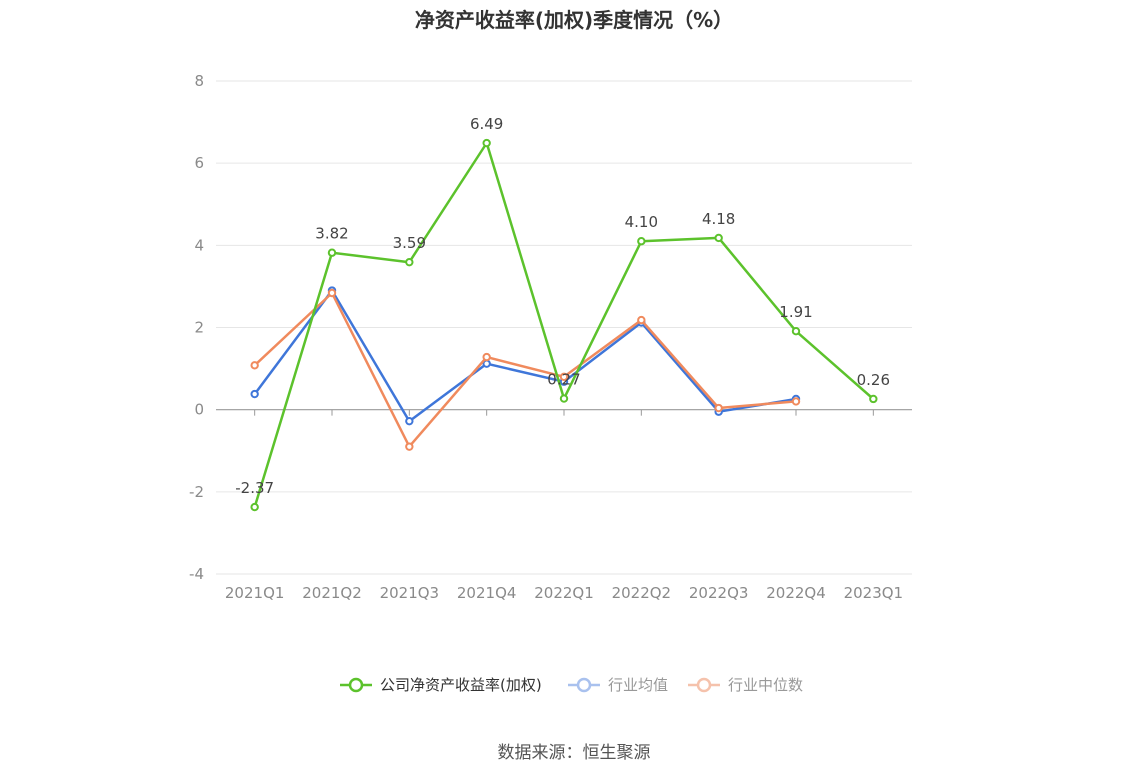  I want to click on data-label: -2.37, so click(254, 488).